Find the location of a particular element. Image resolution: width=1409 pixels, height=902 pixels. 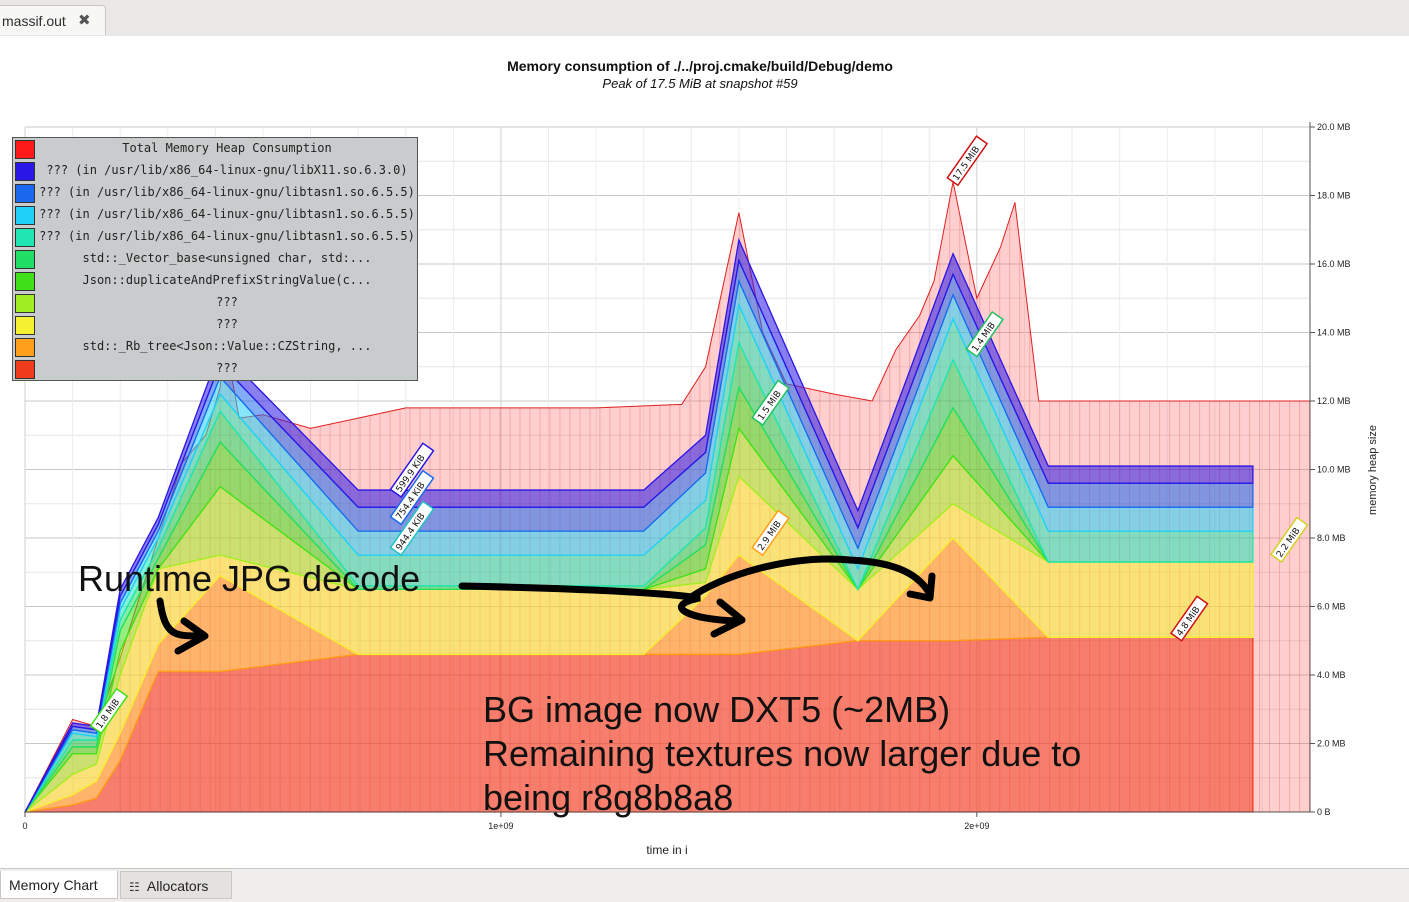

y-axis-label: memory heap size is located at coordinates (1373, 470).